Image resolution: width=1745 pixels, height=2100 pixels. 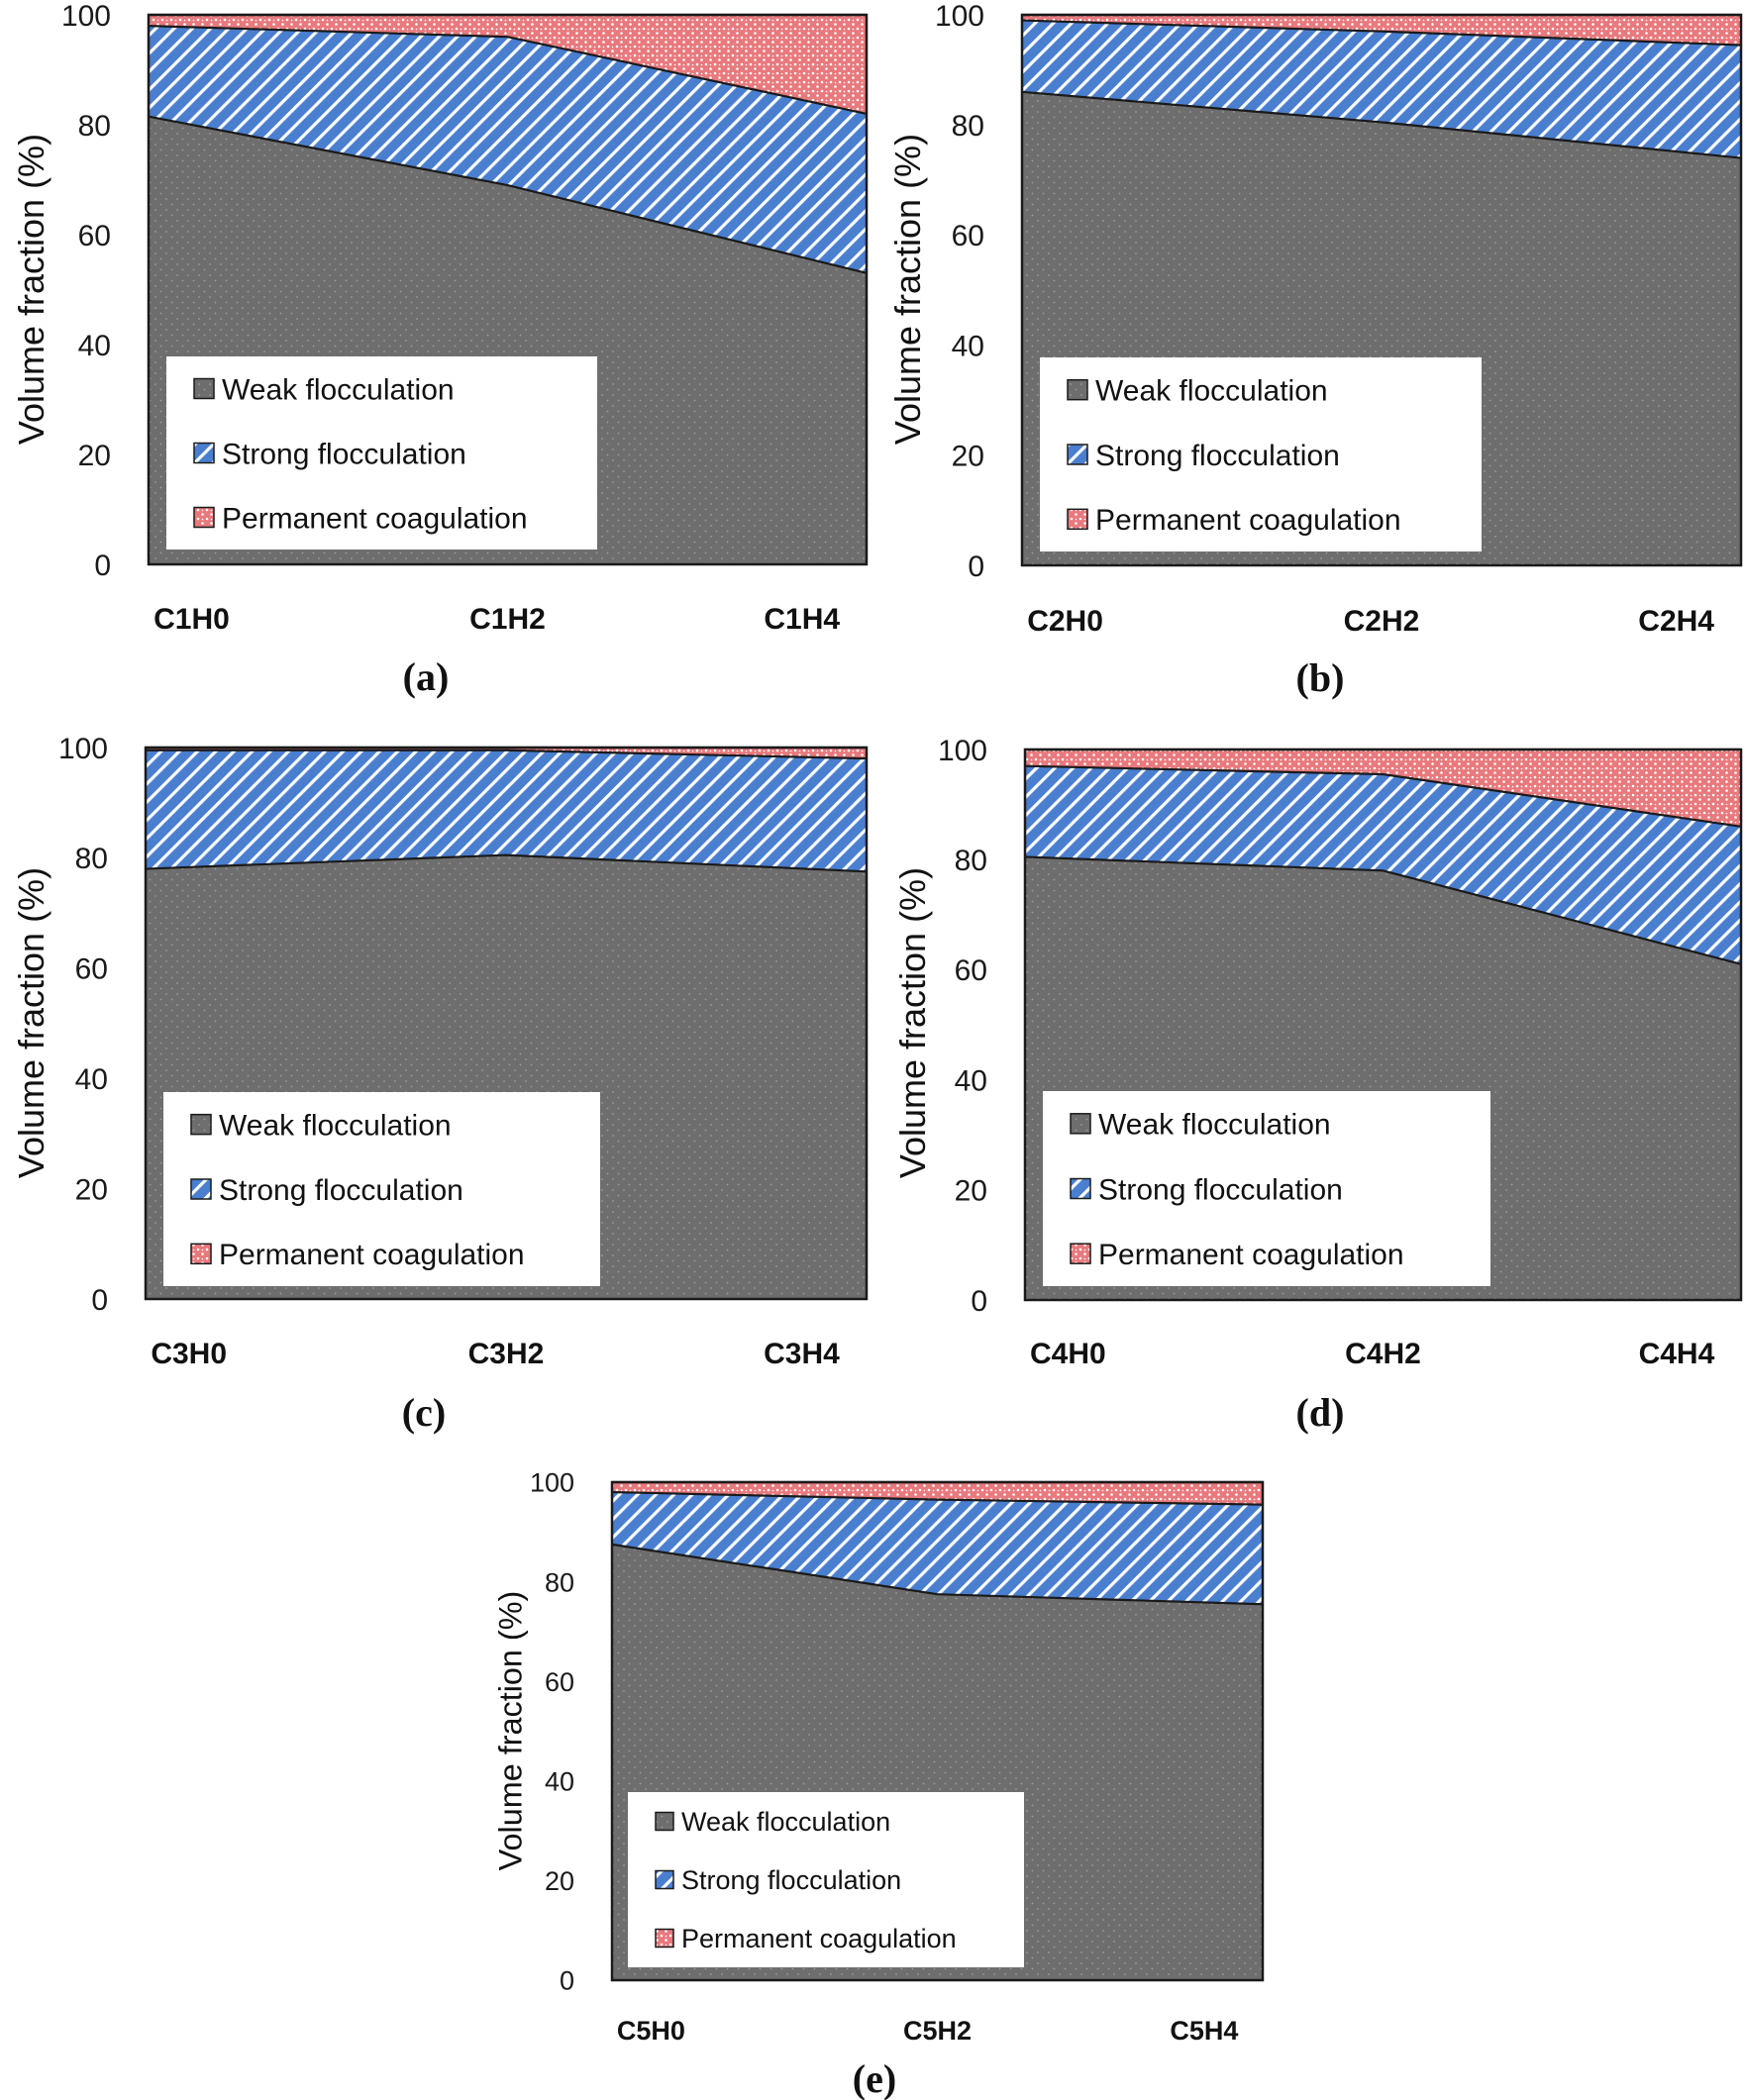 I want to click on area-permanent-d, so click(x=1383, y=788).